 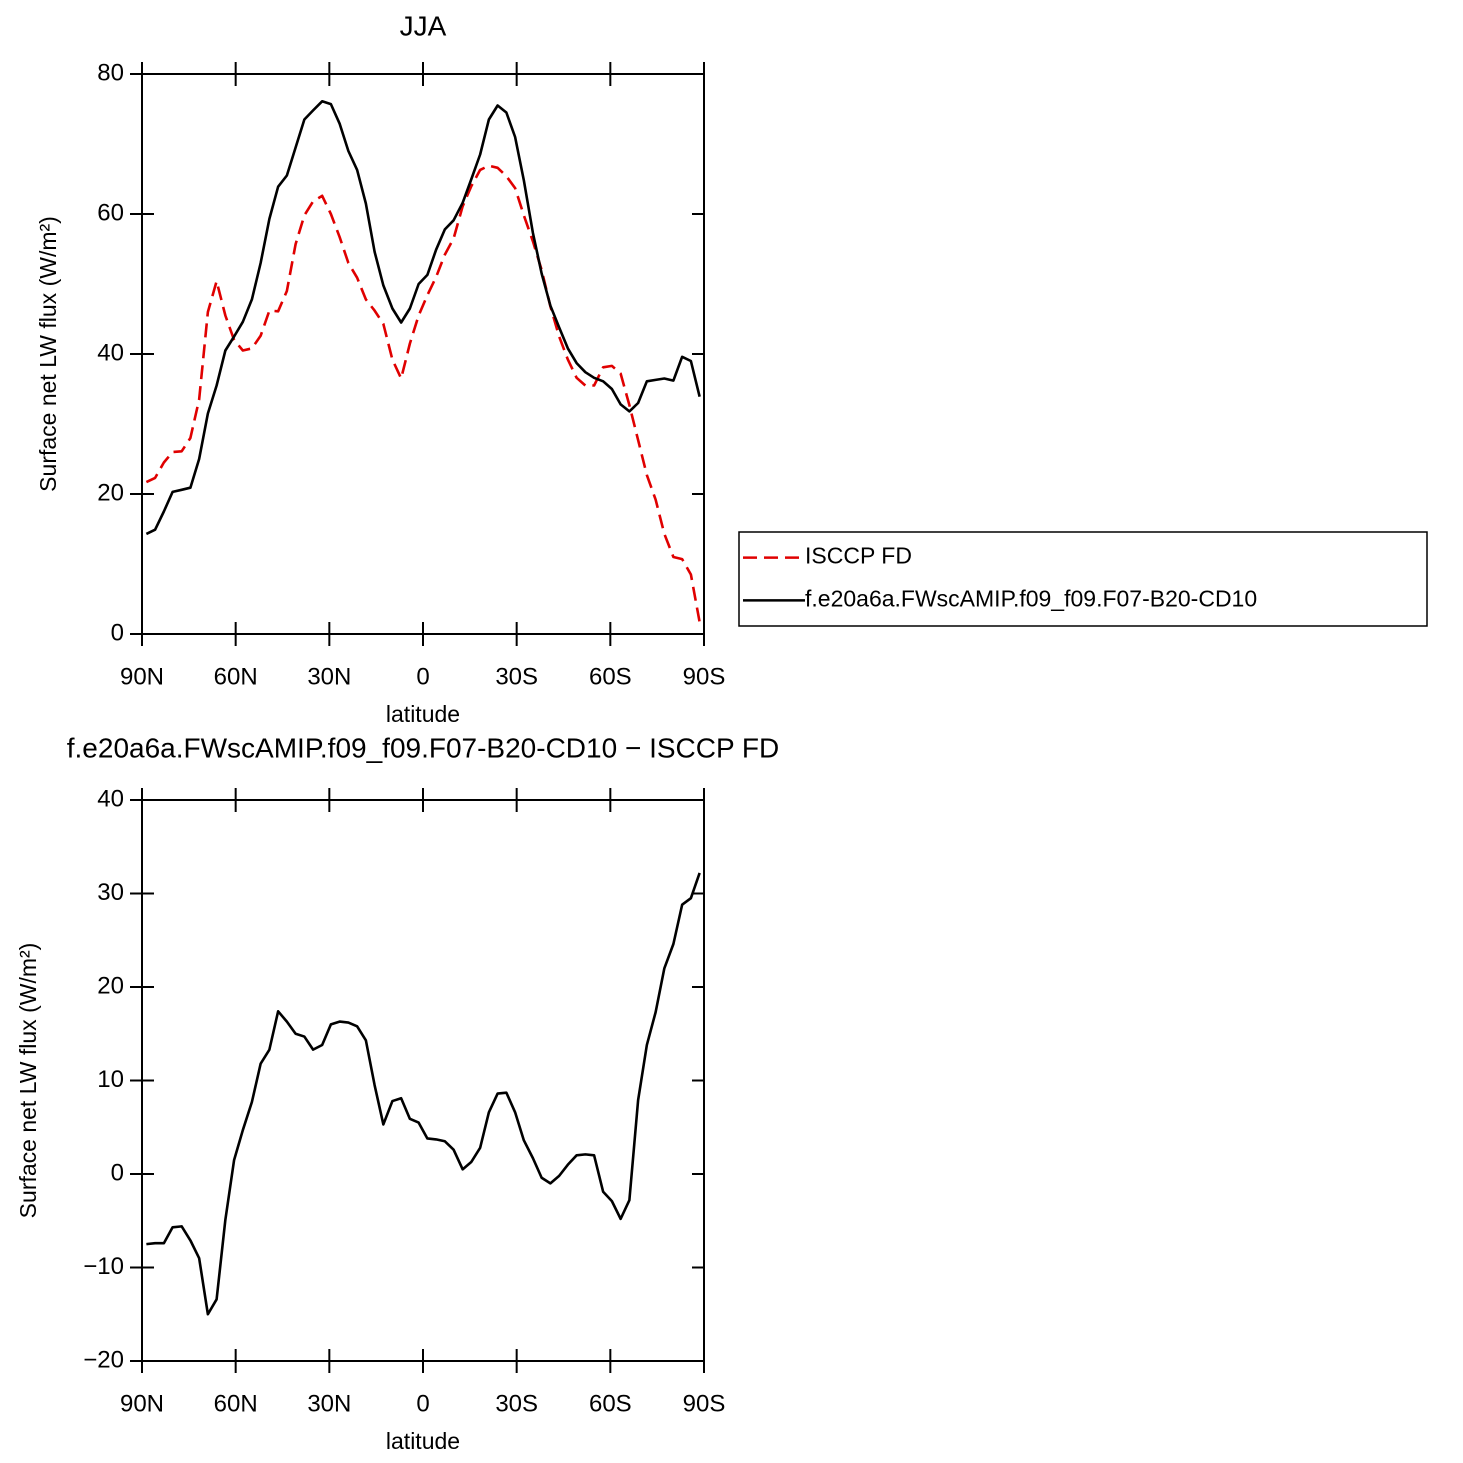 What do you see at coordinates (103, 1266) in the screenshot?
I see `y-tick-label: −10` at bounding box center [103, 1266].